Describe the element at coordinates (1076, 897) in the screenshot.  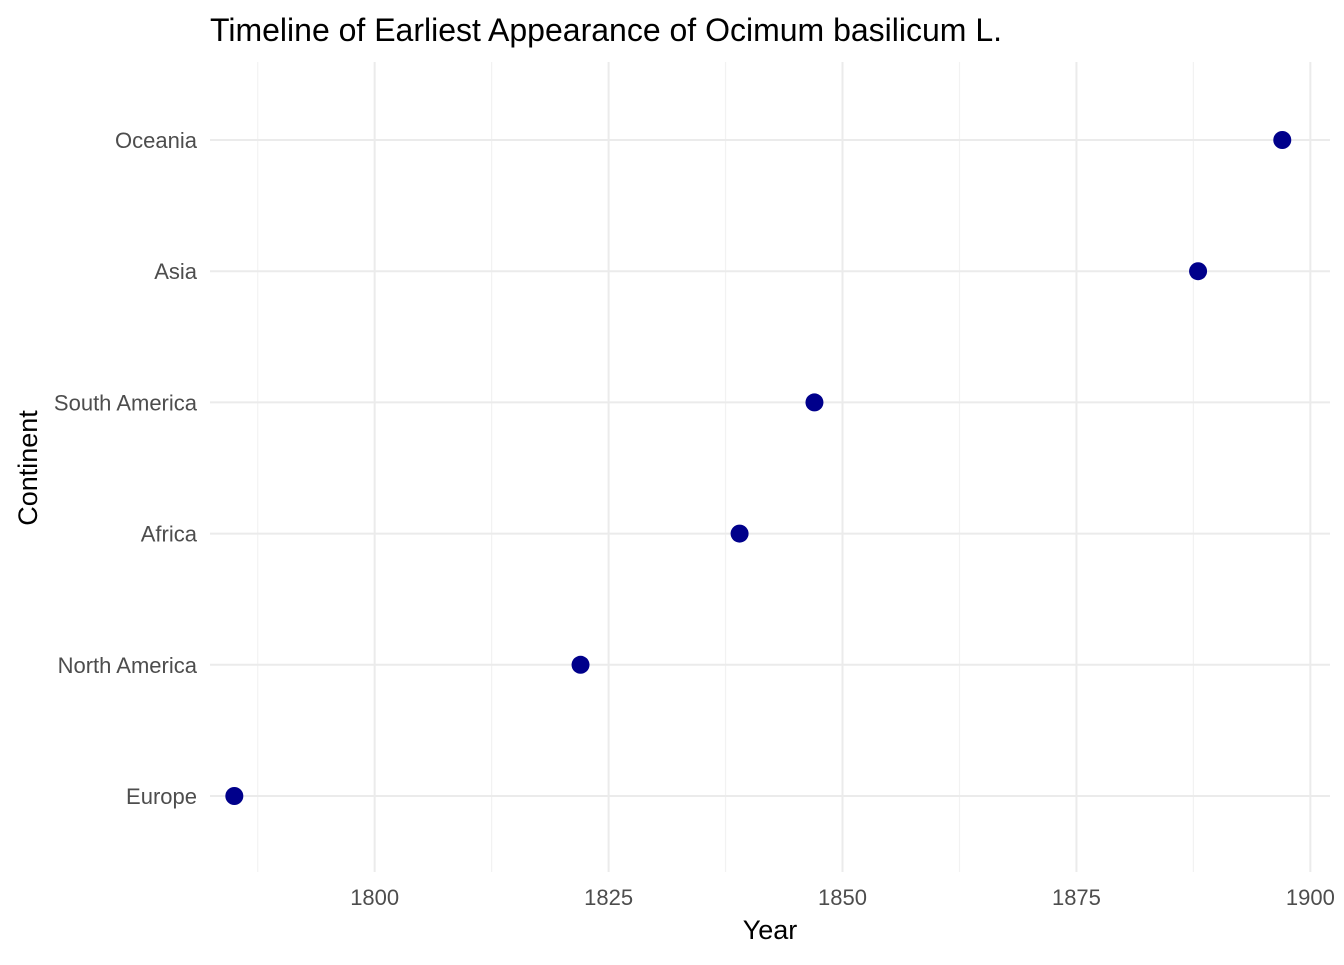
I see `x-tick-label: 1875` at that location.